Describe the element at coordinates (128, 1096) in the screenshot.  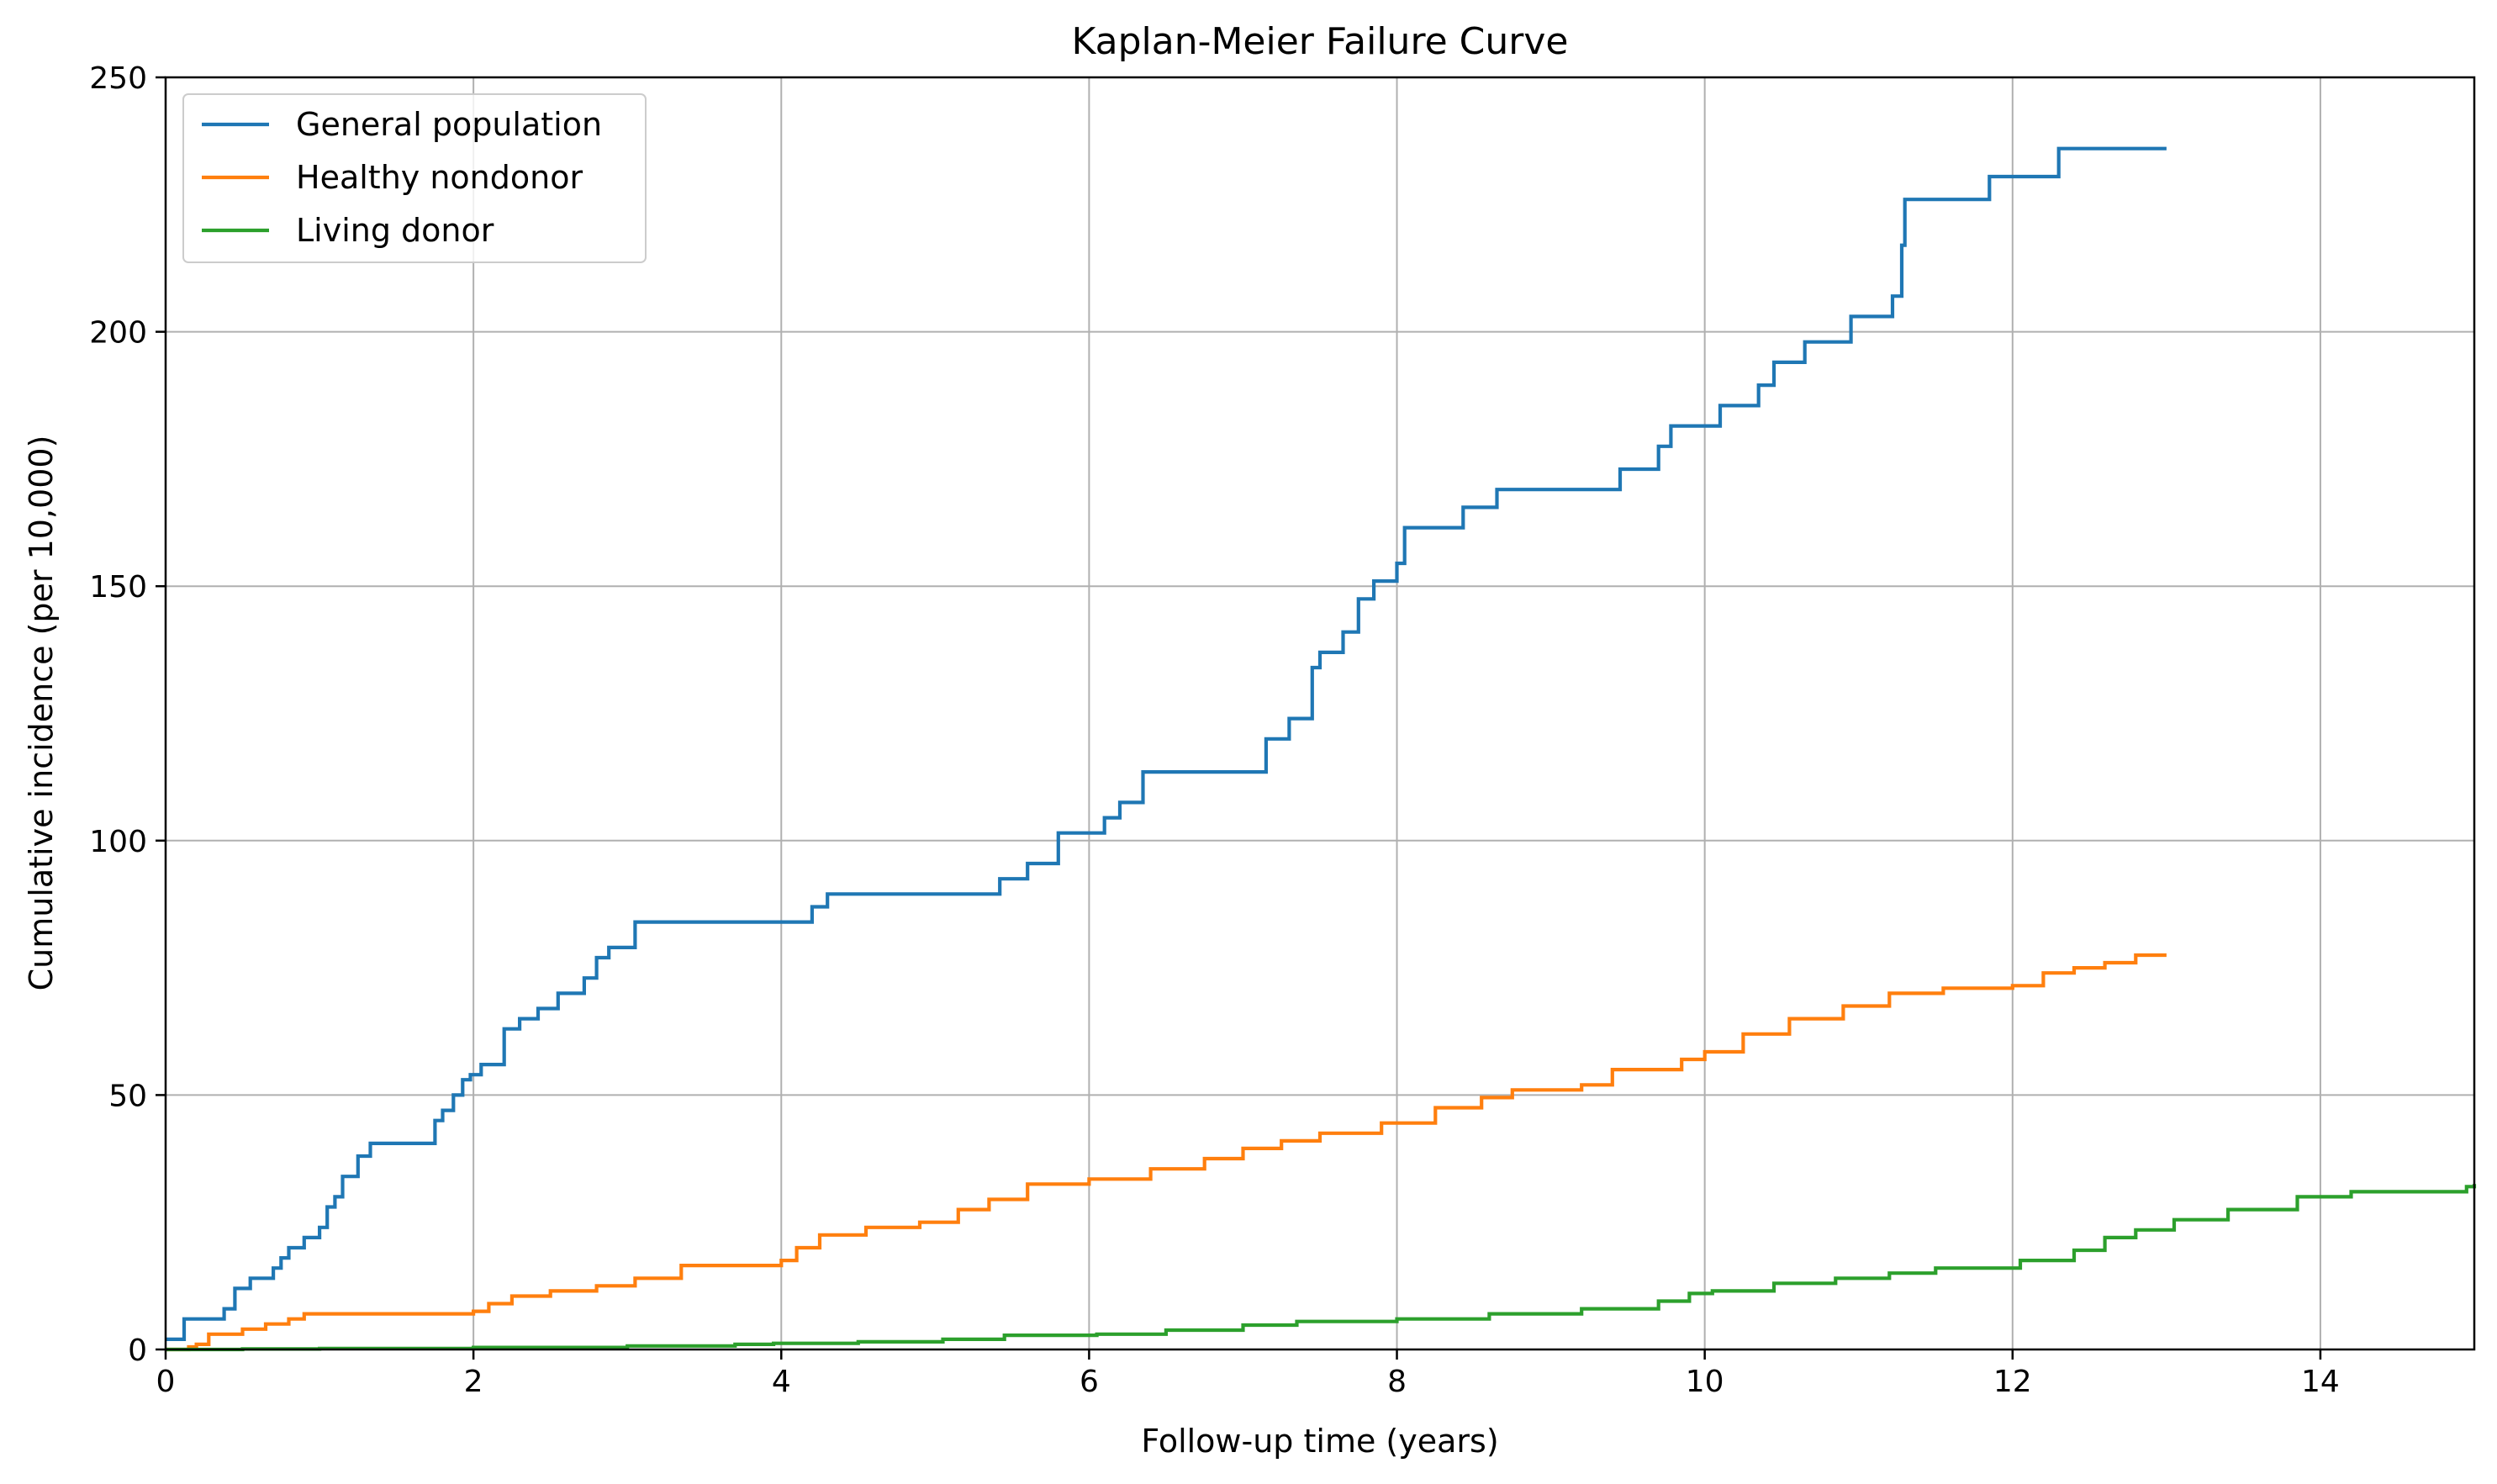
I see `y-tick-label: 50` at that location.